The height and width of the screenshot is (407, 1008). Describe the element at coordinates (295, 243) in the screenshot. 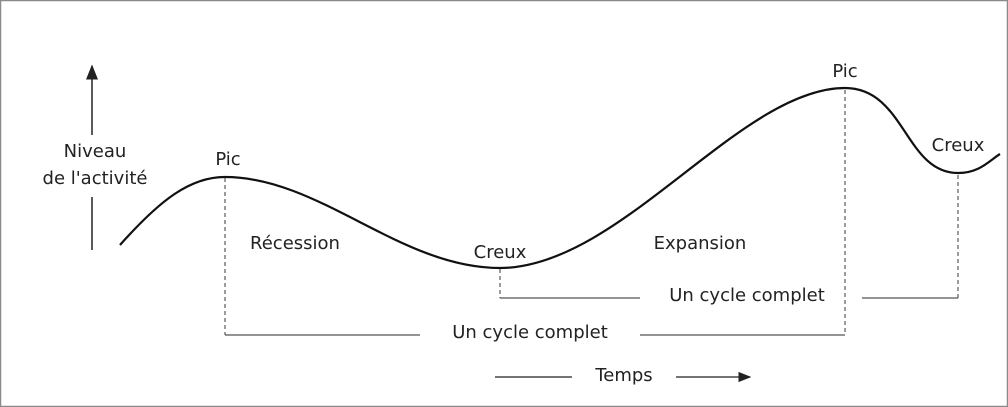

I see `phase-label: Récession` at that location.